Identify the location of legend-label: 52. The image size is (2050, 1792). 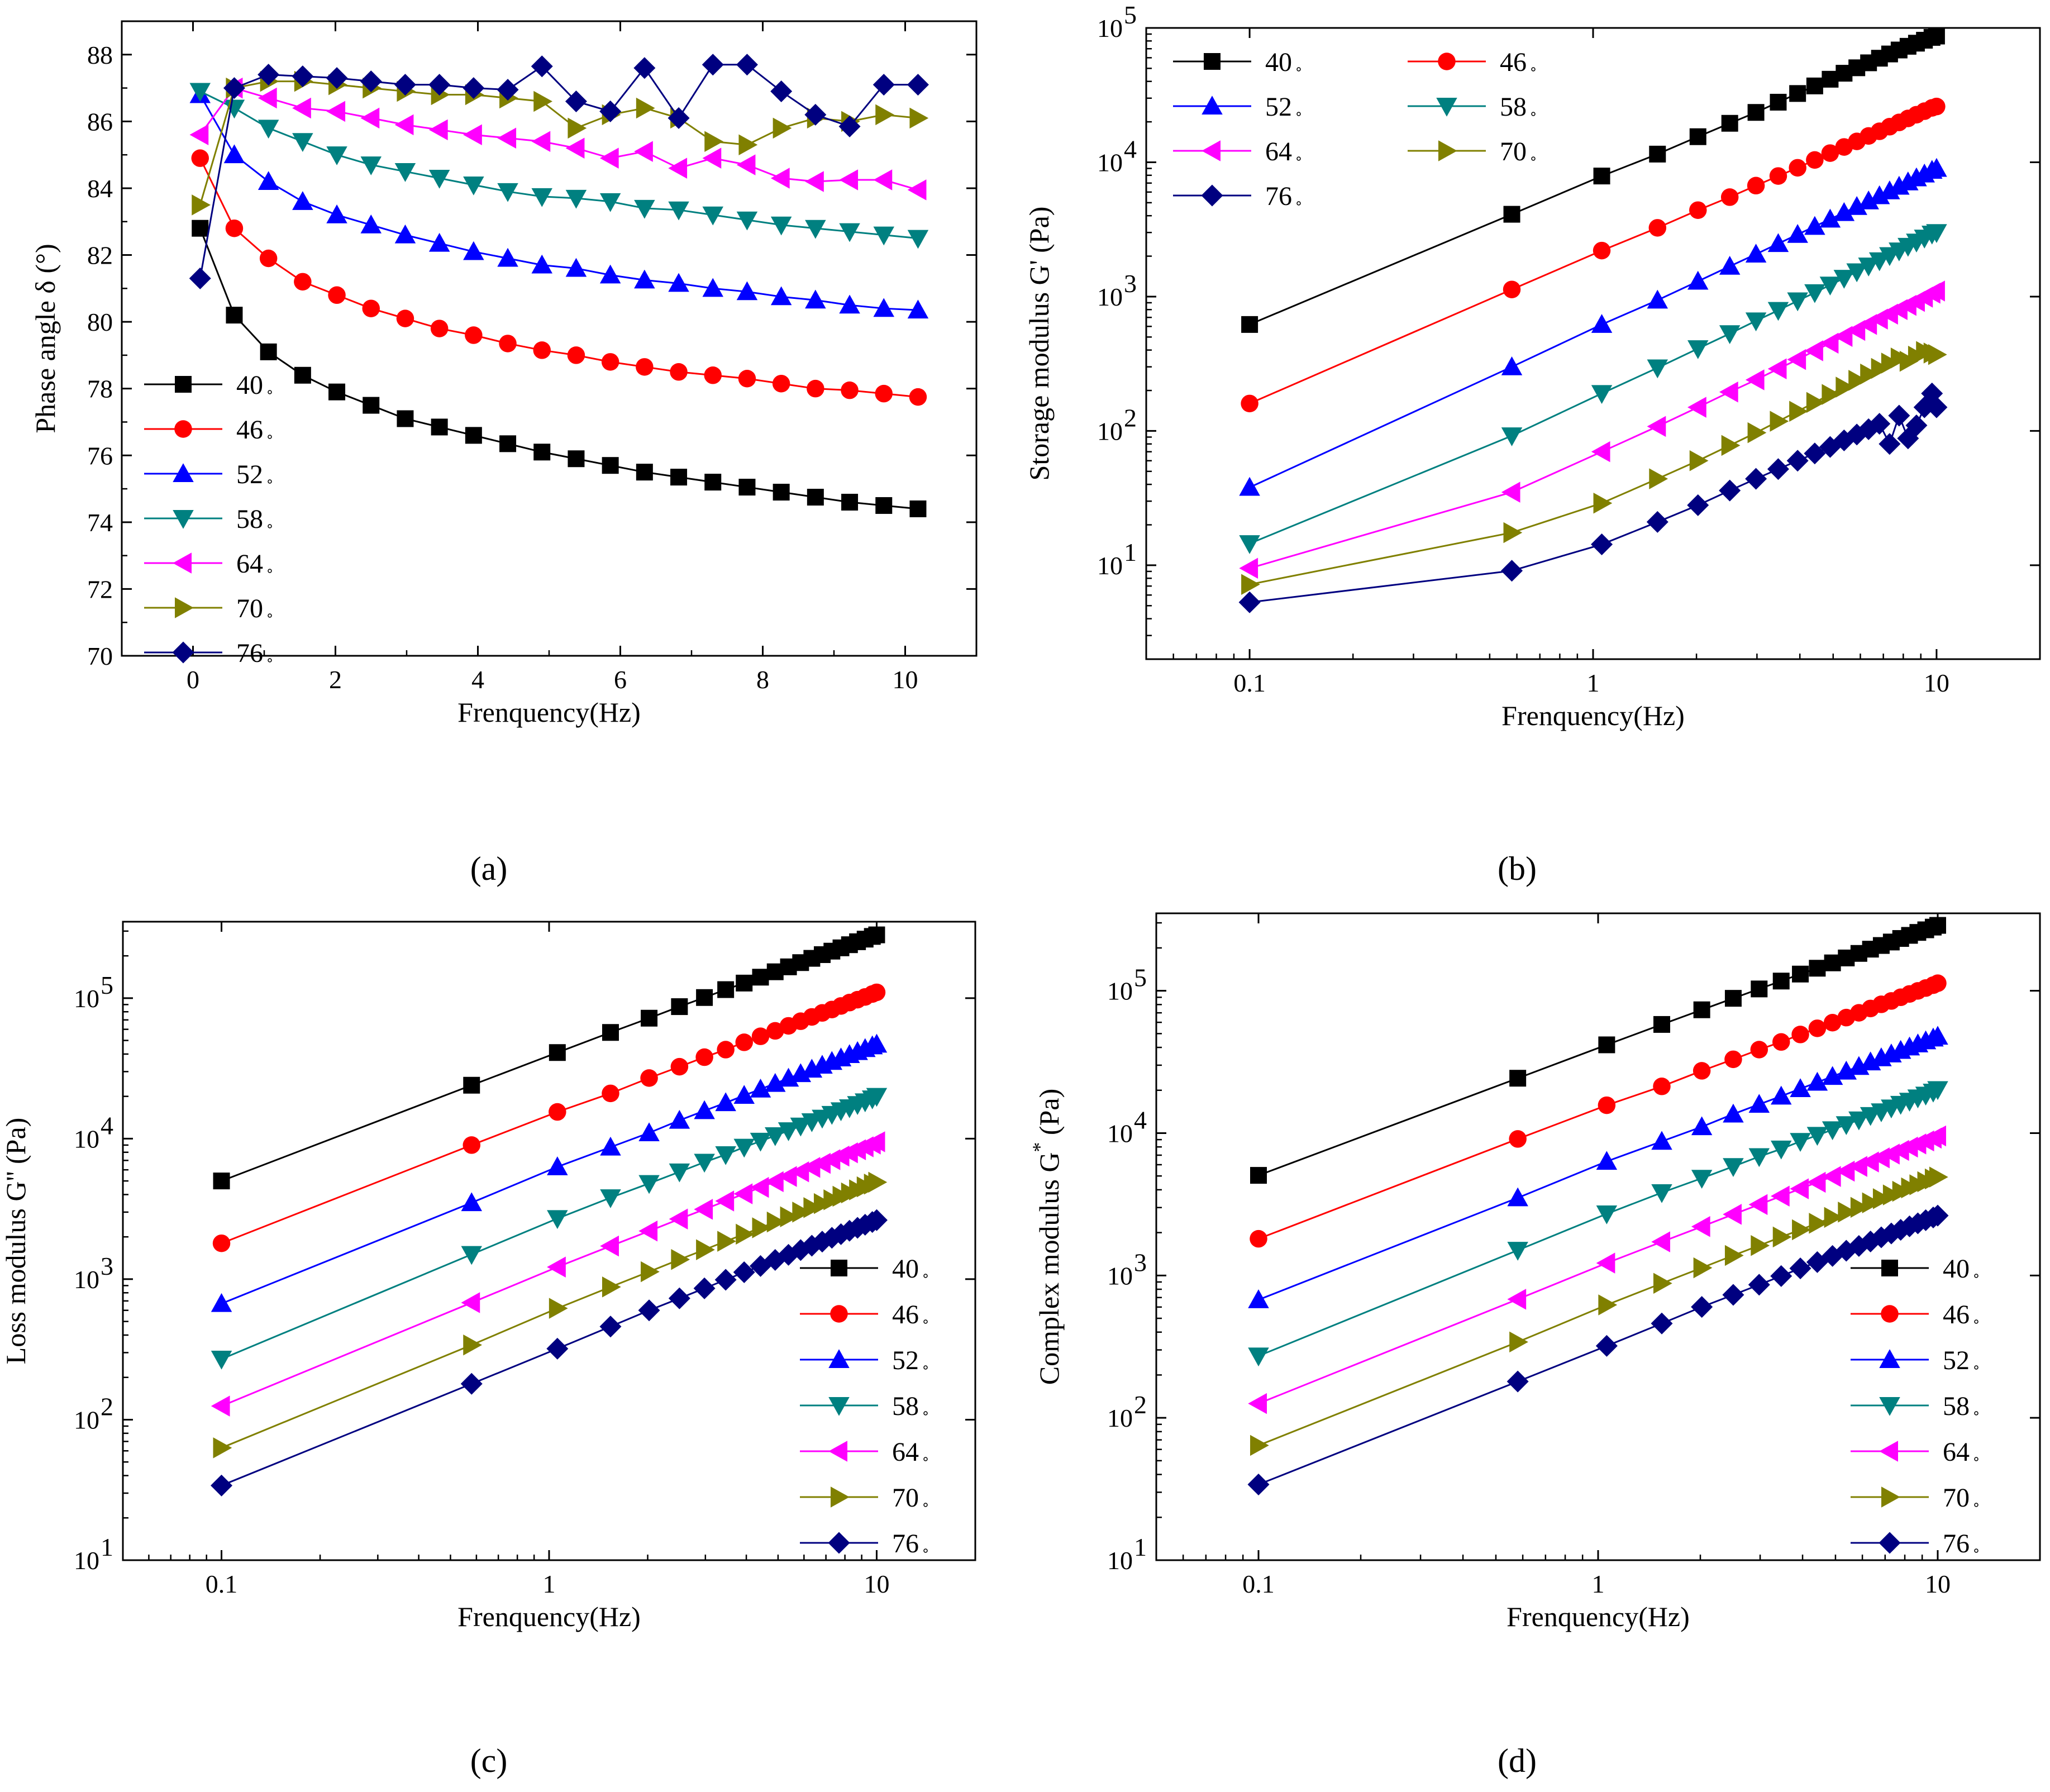
(1279, 107).